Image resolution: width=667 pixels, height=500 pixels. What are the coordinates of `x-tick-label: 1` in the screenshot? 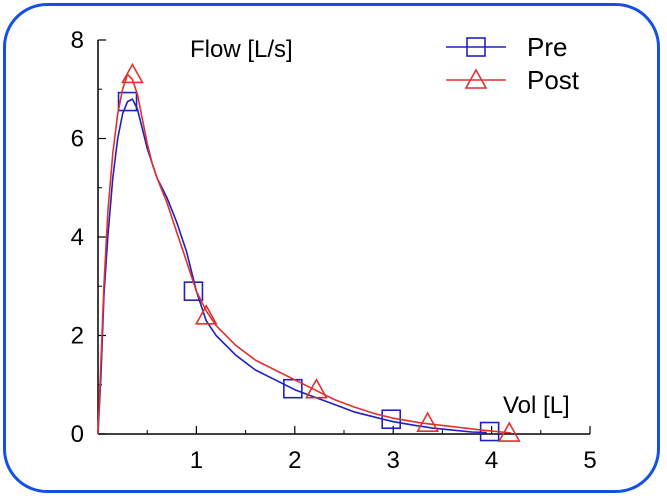 It's located at (196, 460).